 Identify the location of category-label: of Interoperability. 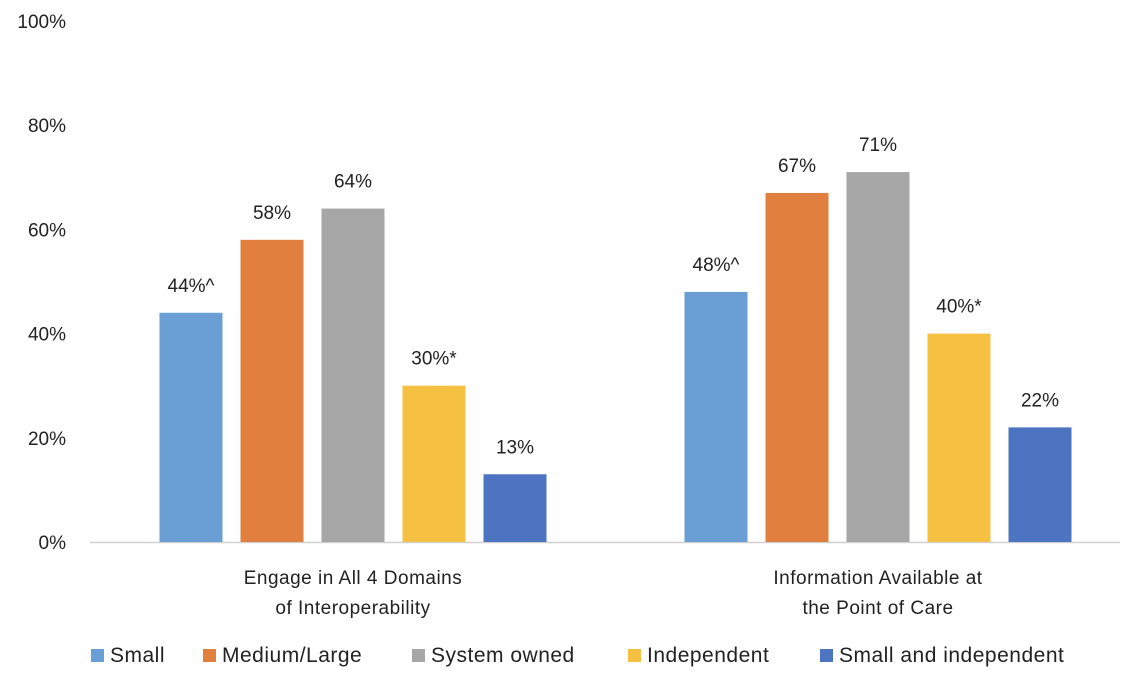
(352, 608).